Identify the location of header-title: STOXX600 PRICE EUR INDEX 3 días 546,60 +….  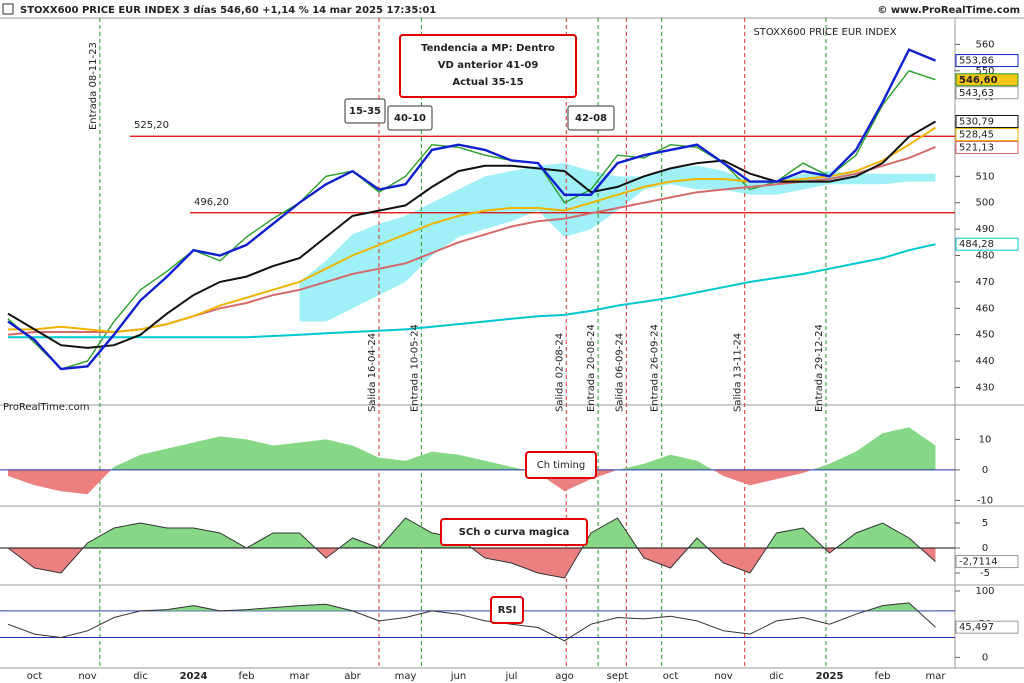
(228, 10).